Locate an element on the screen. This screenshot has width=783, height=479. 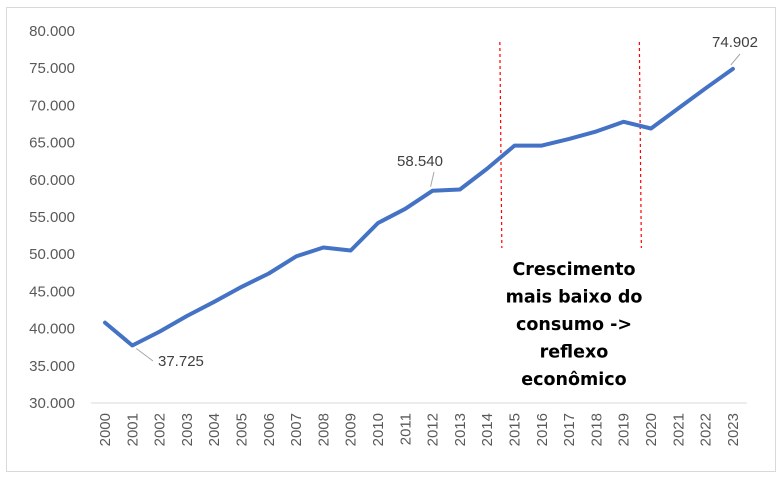
x-tick-label: 2022 is located at coordinates (706, 429).